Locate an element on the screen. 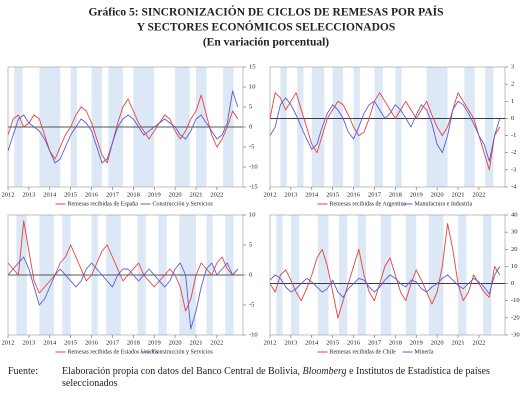 Image resolution: width=532 pixels, height=403 pixels. plot-frame is located at coordinates (387, 275).